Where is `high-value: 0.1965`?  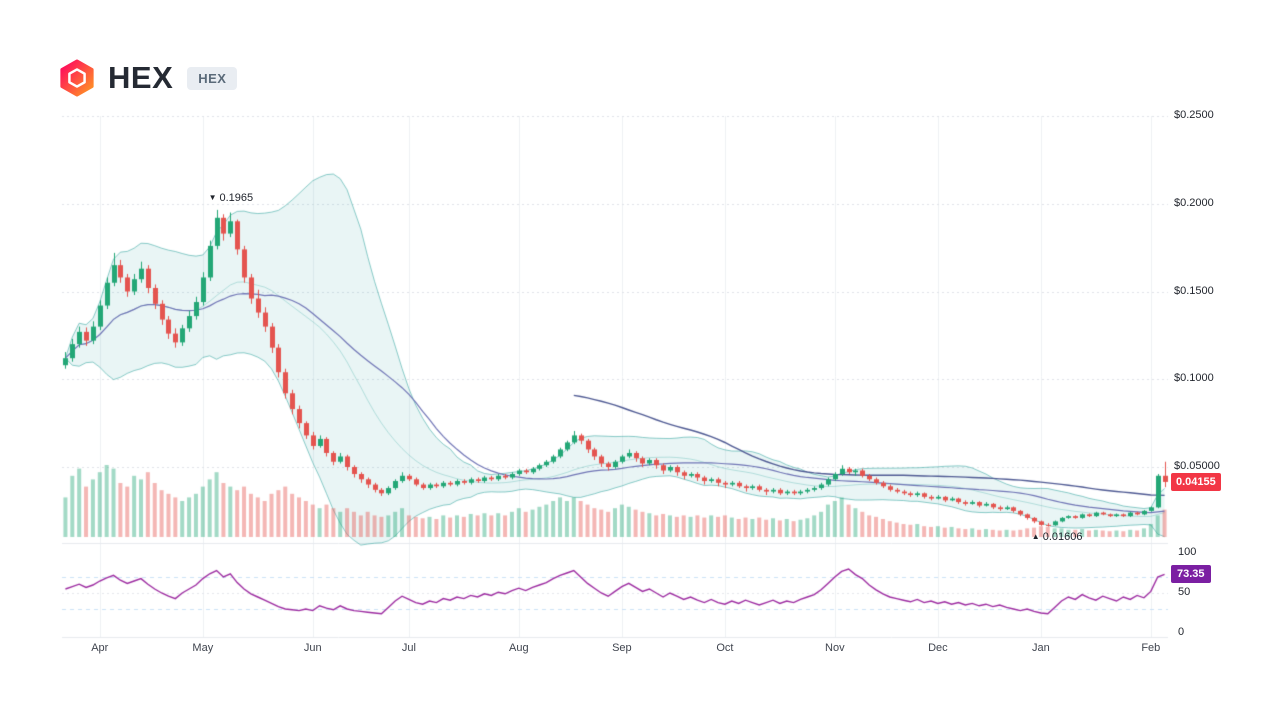 high-value: 0.1965 is located at coordinates (236, 197).